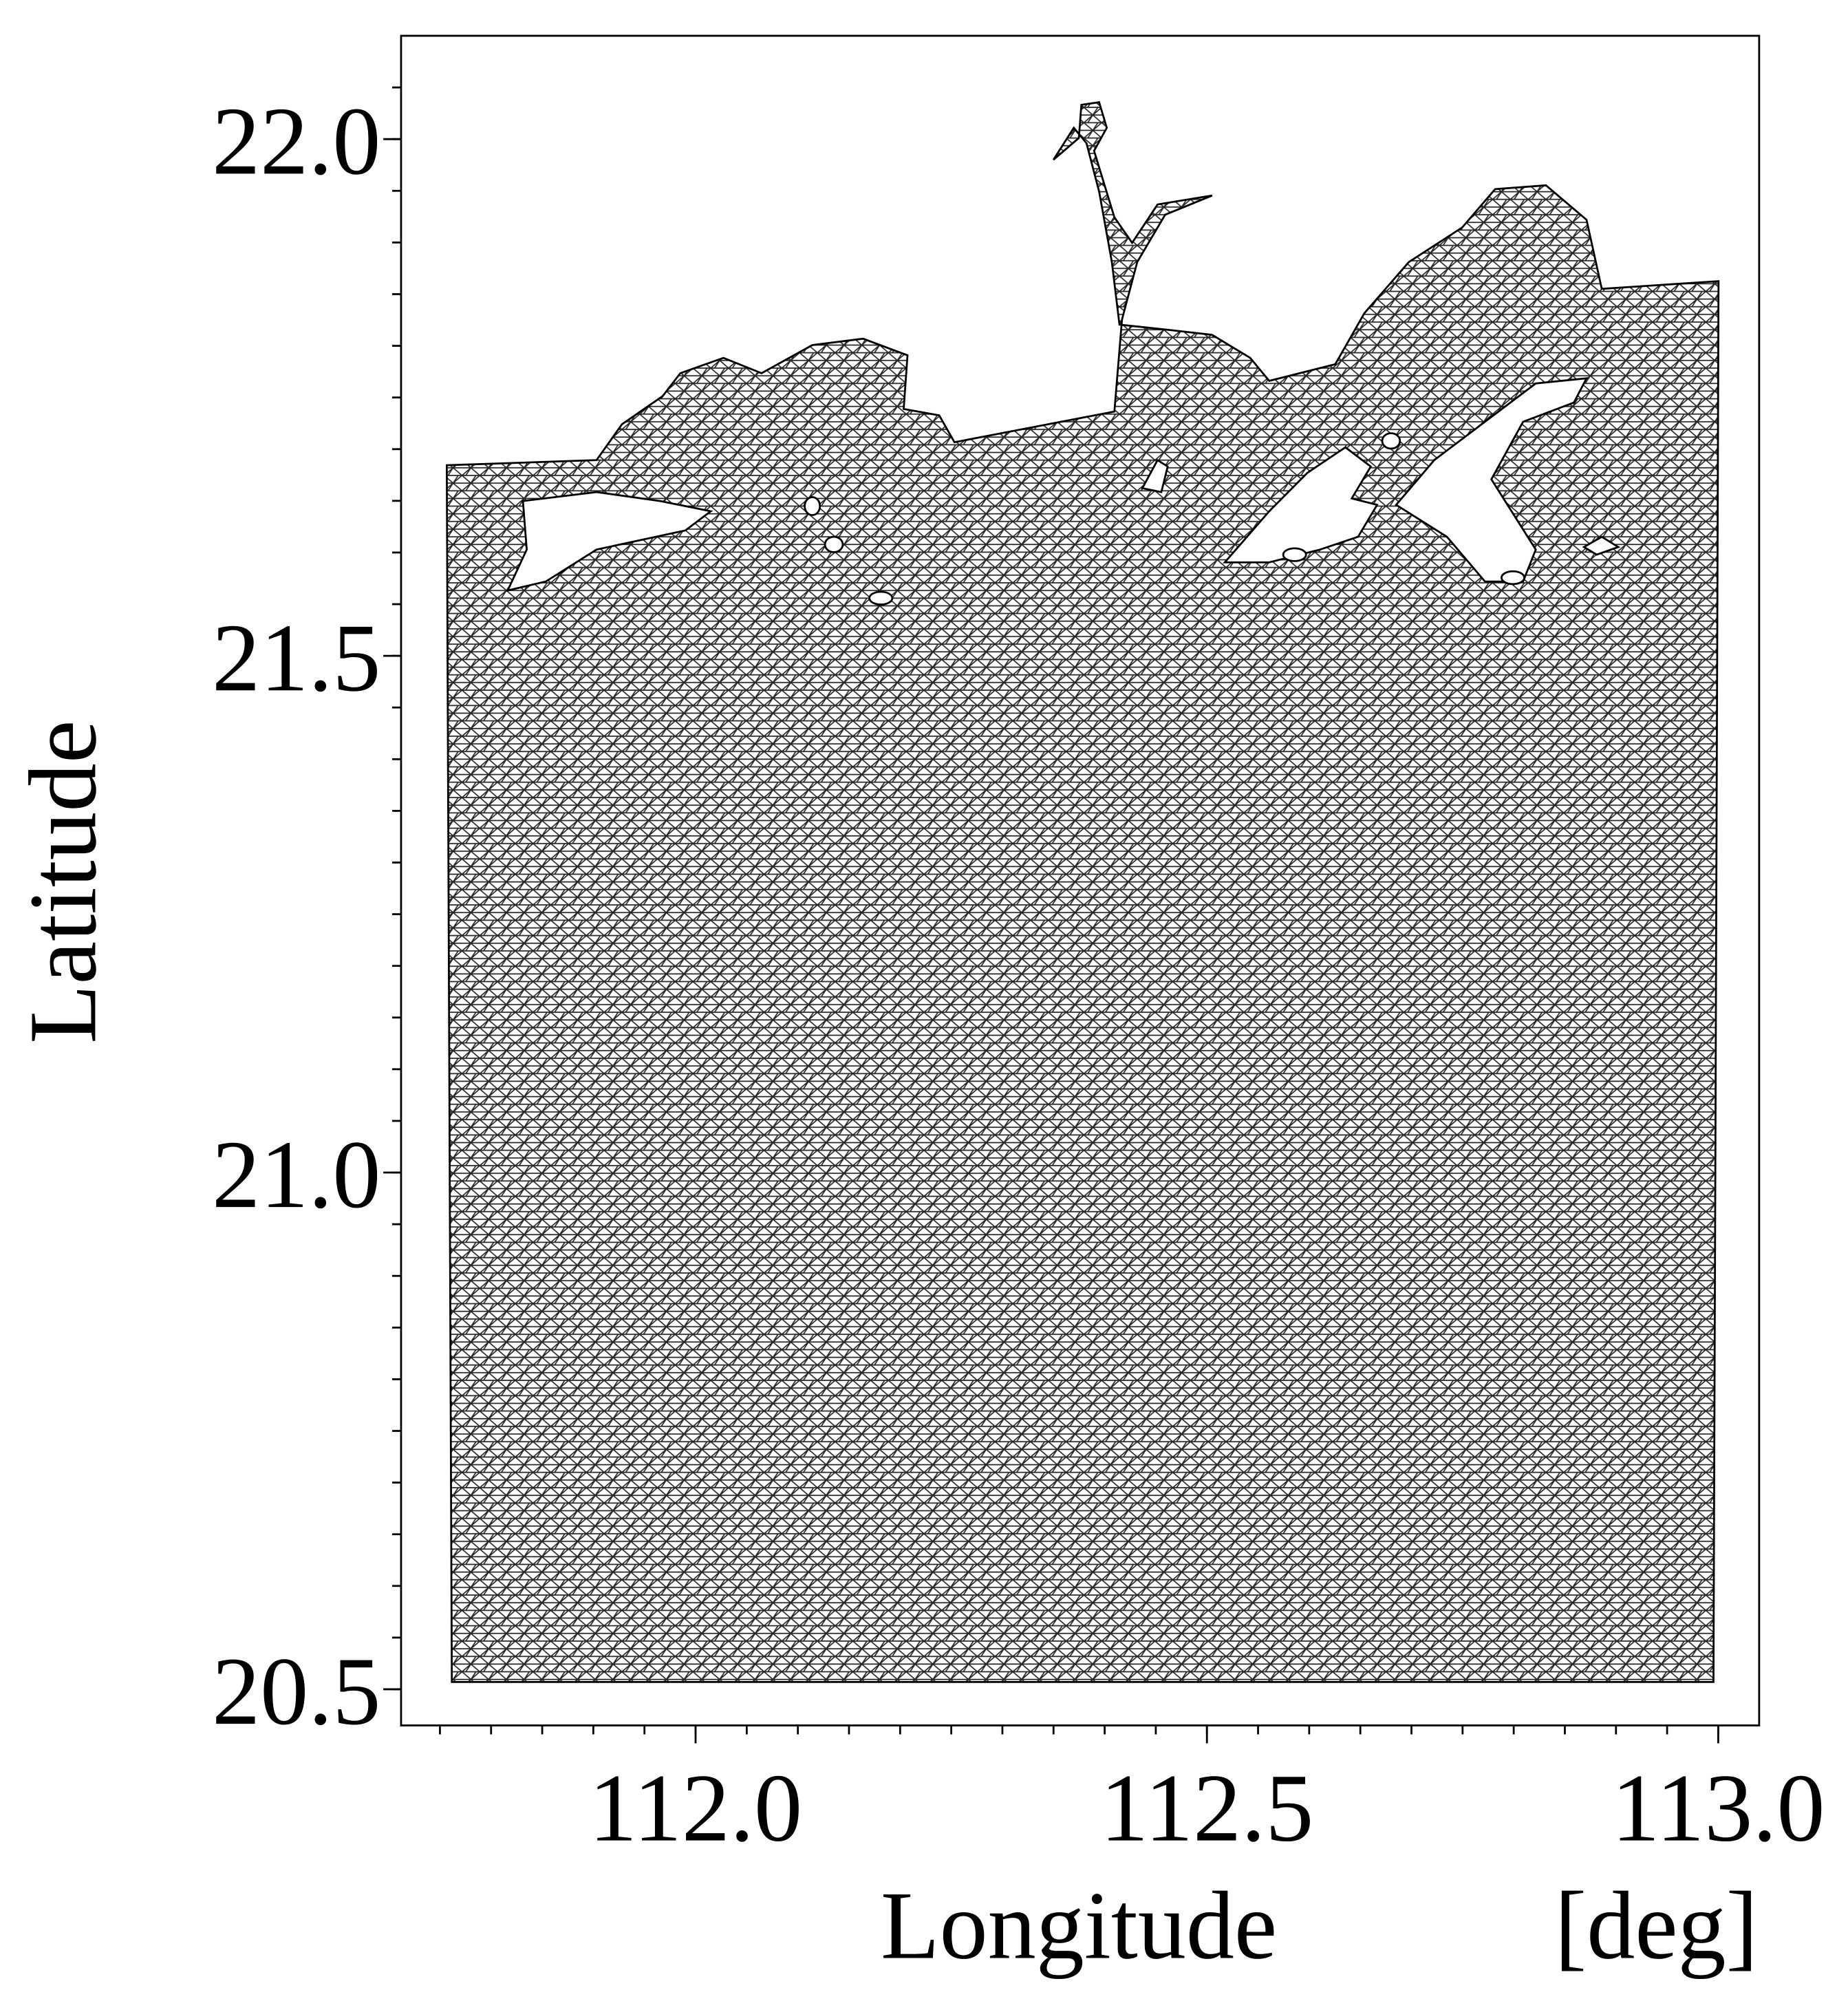 This screenshot has width=1848, height=1990. I want to click on x-tick-label: 112.0, so click(695, 1808).